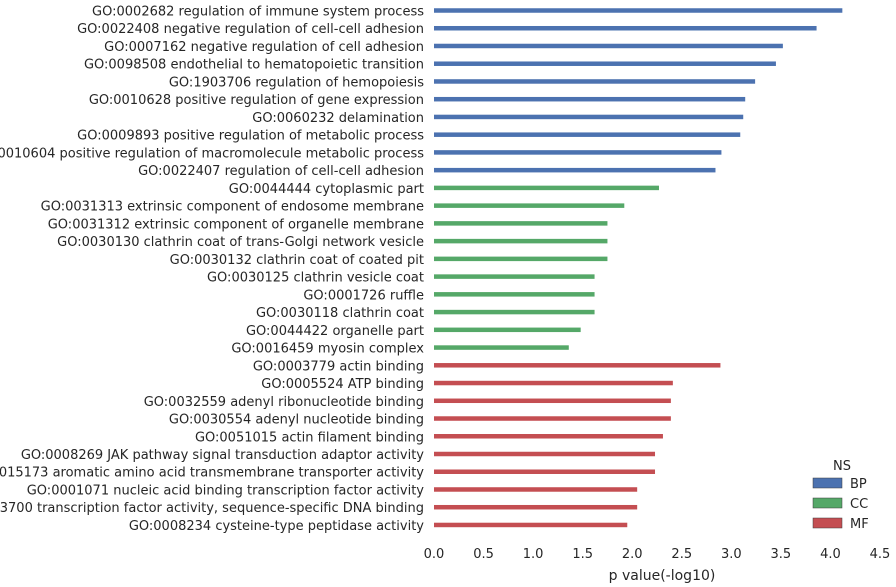 This screenshot has width=896, height=587. I want to click on category-label: GO:0001726 ruffle, so click(363, 295).